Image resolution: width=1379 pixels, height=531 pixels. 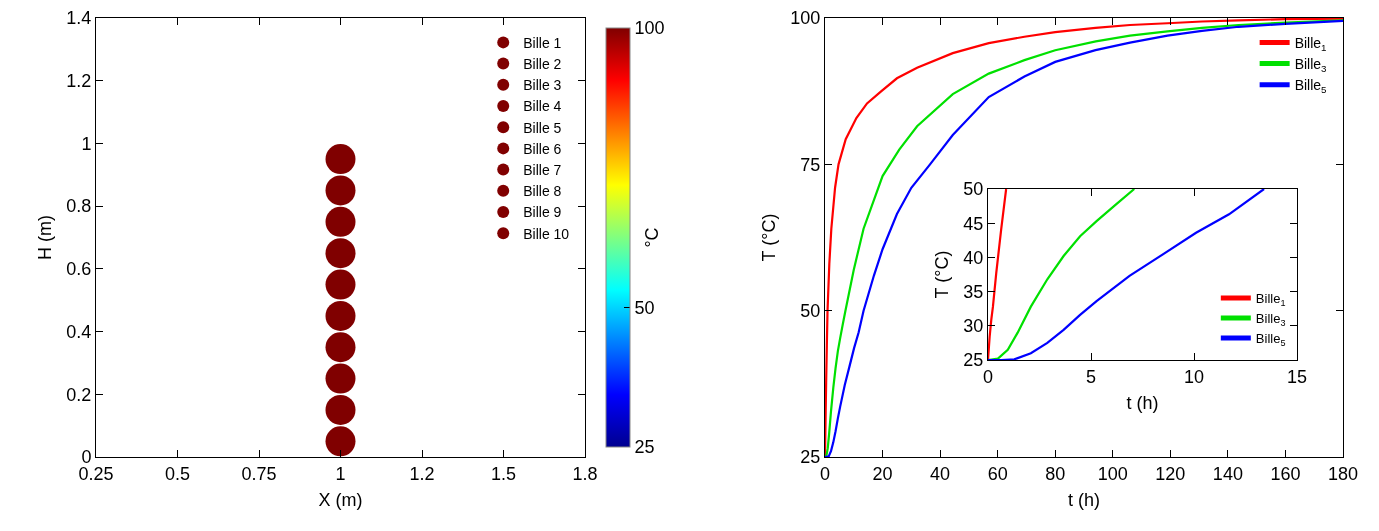 I want to click on x-tick-label: 0.75, so click(x=259, y=473).